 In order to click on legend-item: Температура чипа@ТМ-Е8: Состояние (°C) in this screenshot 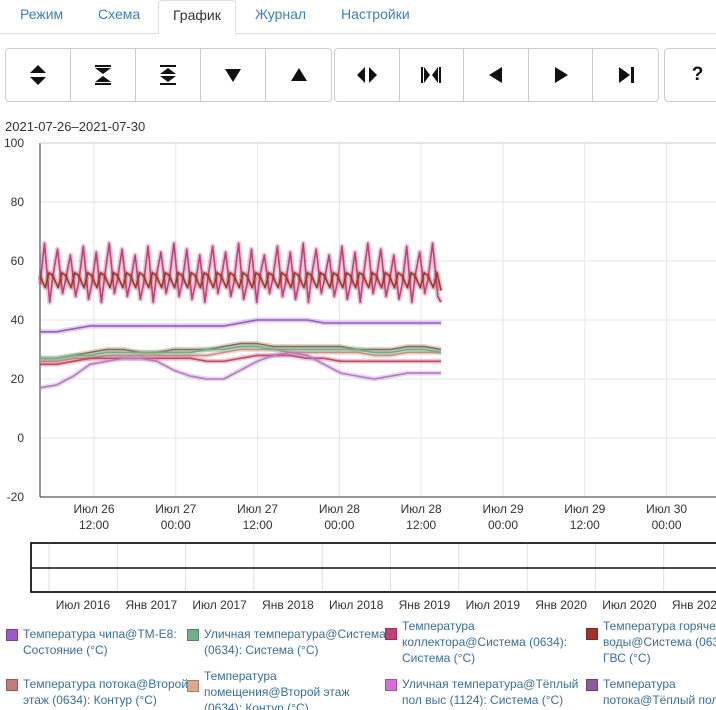, I will do `click(100, 642)`.